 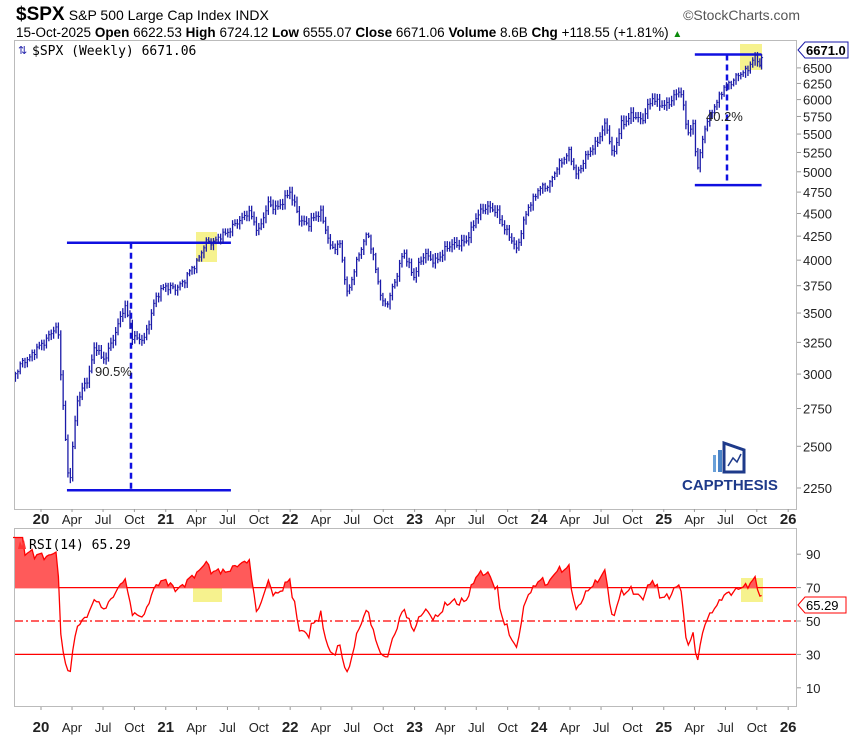 What do you see at coordinates (327, 32) in the screenshot?
I see `low-value: 6555.07` at bounding box center [327, 32].